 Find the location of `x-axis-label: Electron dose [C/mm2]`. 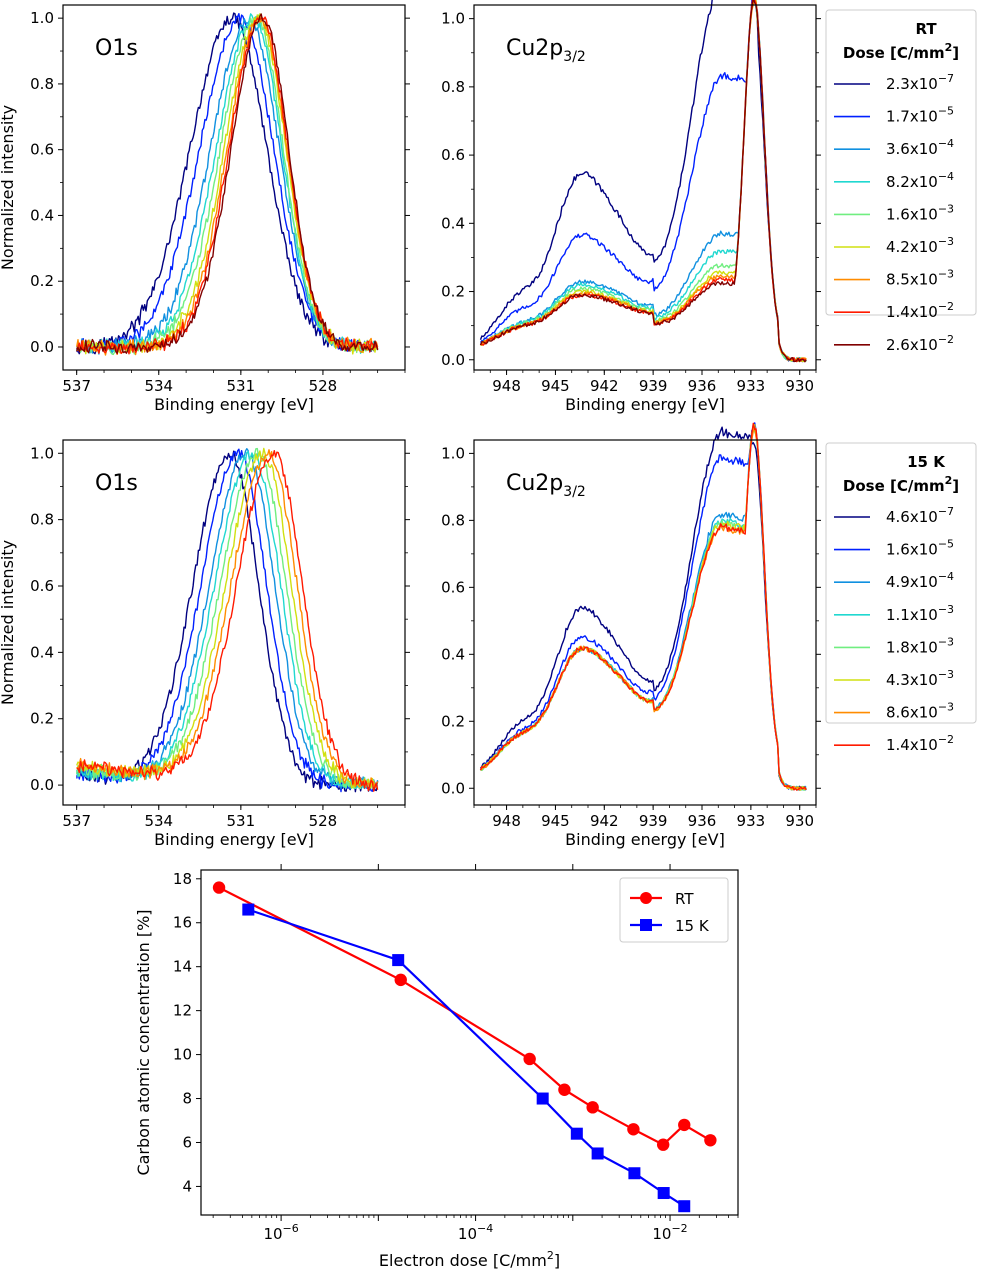

x-axis-label: Electron dose [C/mm2] is located at coordinates (469, 1259).